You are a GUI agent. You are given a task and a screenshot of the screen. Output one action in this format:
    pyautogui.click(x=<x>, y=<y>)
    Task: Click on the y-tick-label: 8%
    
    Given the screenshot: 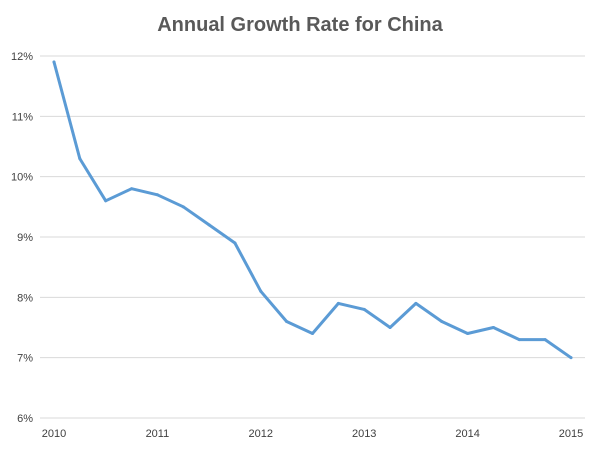 What is the action you would take?
    pyautogui.click(x=25, y=298)
    